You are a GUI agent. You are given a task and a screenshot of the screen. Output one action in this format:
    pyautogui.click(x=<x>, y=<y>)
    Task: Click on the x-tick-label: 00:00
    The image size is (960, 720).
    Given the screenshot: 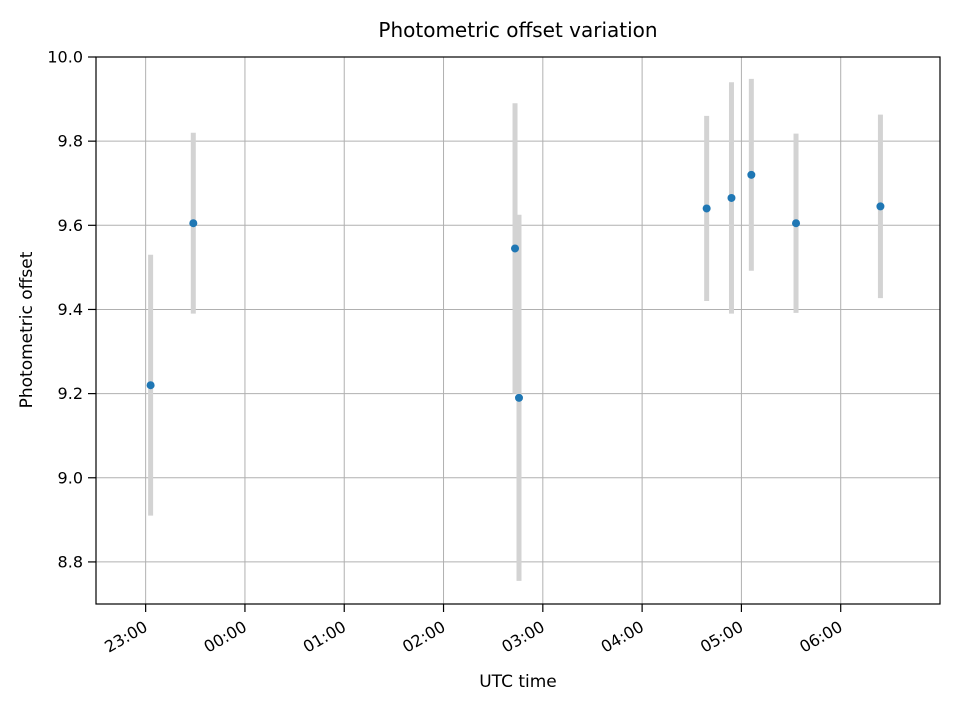 What is the action you would take?
    pyautogui.click(x=225, y=637)
    